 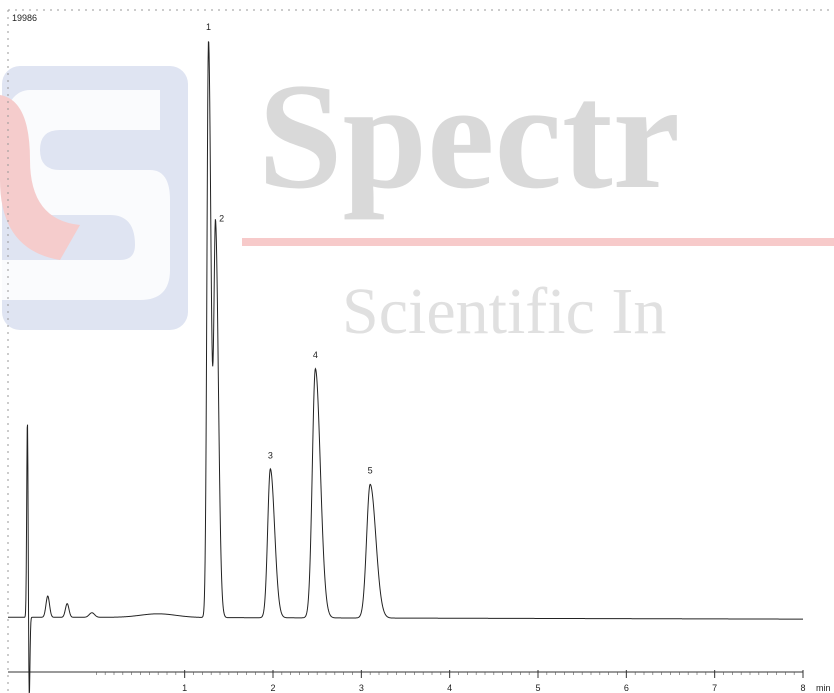 I want to click on peak-labels: 1 2 3 4 5, so click(x=289, y=249).